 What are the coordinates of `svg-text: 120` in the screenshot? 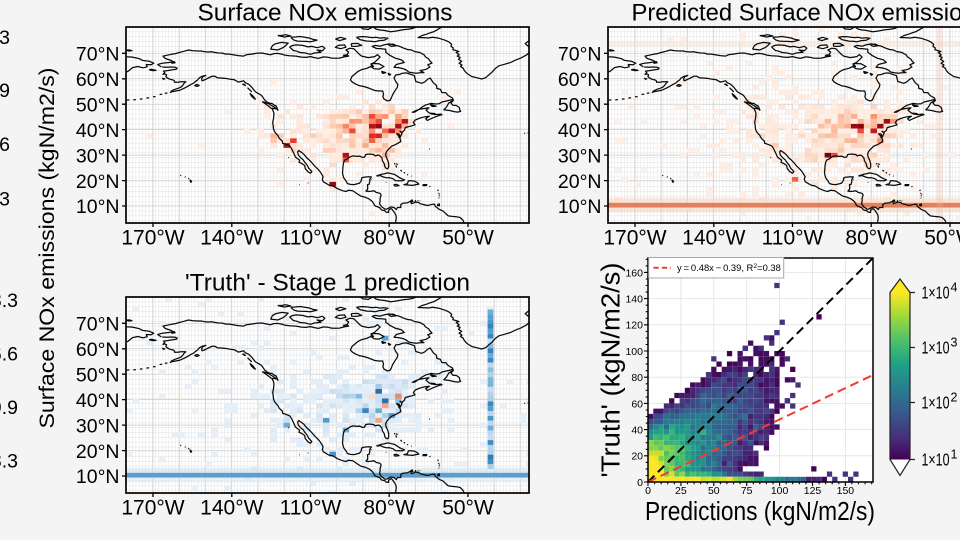 It's located at (634, 326).